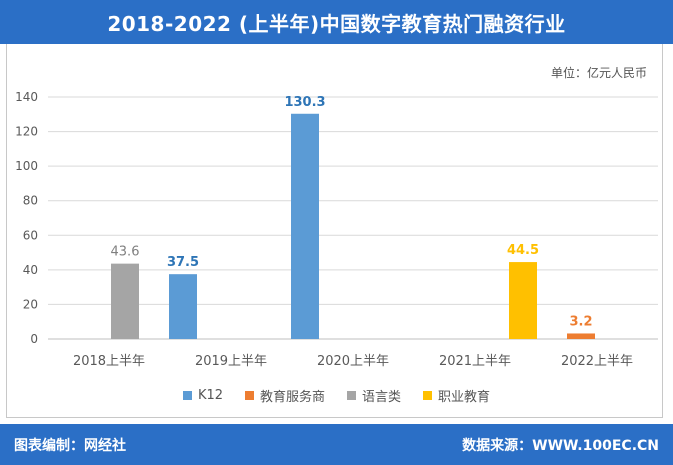  What do you see at coordinates (293, 397) in the screenshot?
I see `legend-label: 教育服务商` at bounding box center [293, 397].